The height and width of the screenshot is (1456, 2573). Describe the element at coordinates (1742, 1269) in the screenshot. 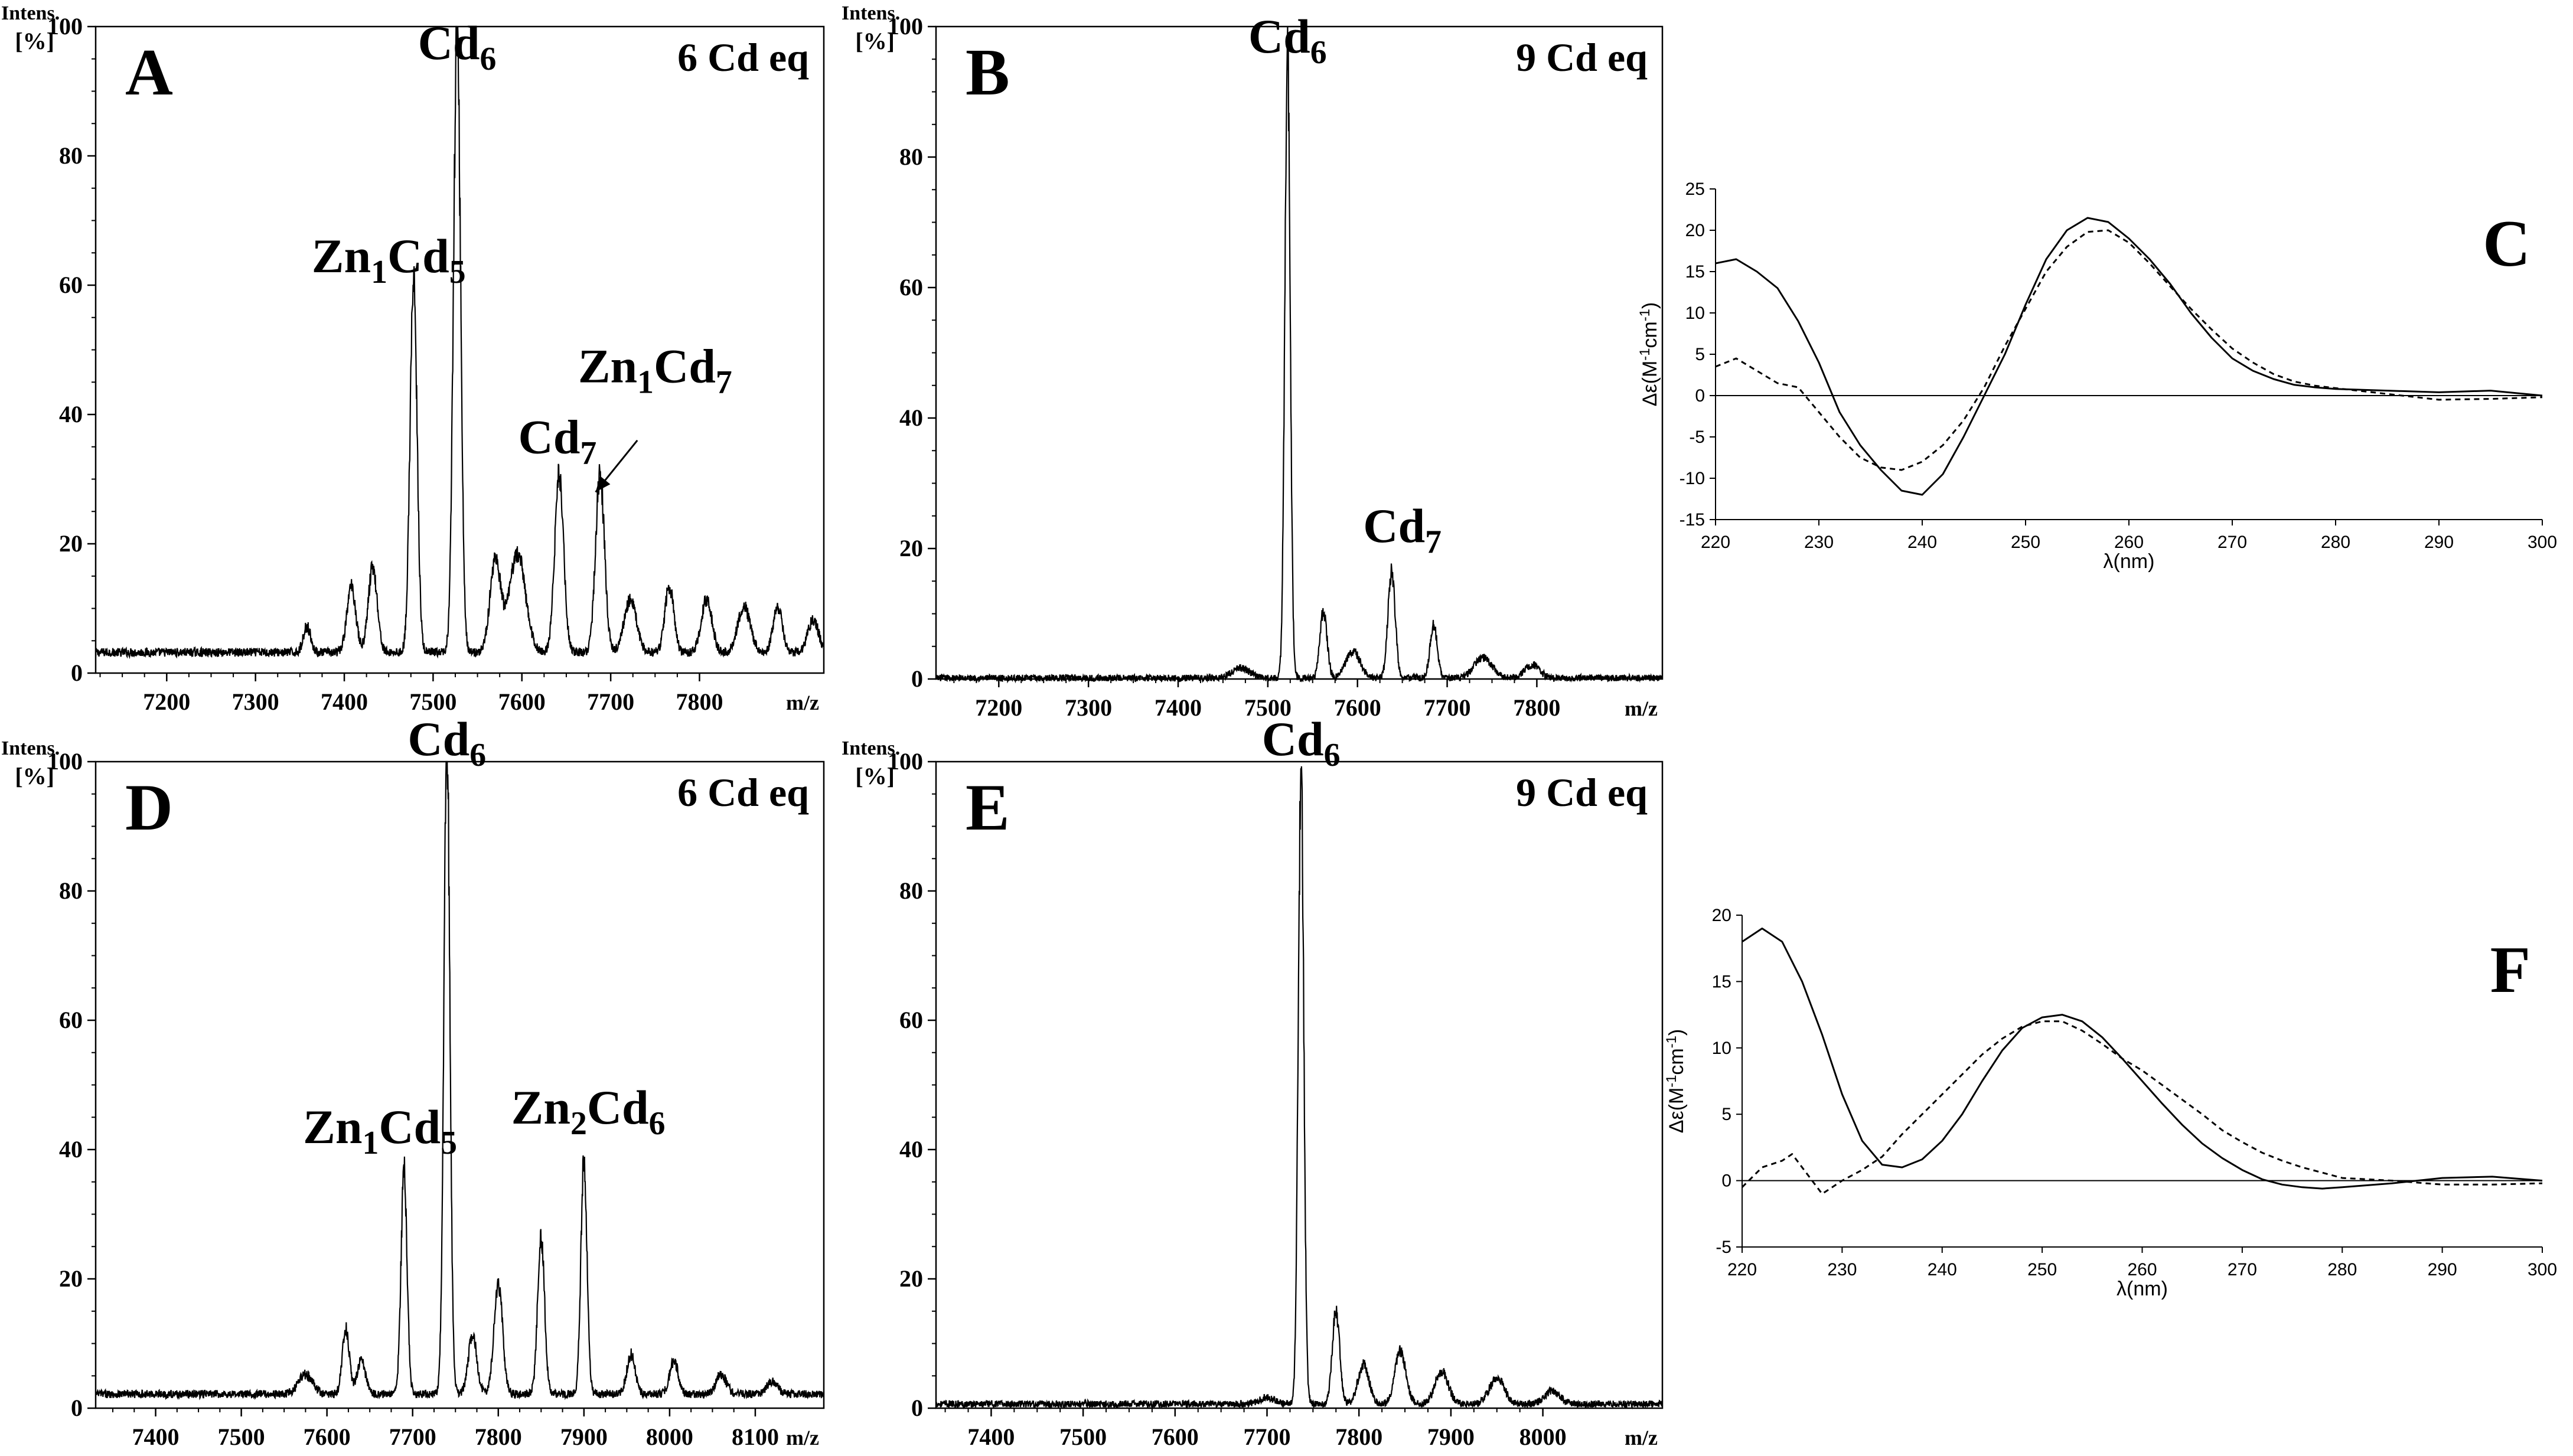

I see `x-tick-label: 220` at that location.